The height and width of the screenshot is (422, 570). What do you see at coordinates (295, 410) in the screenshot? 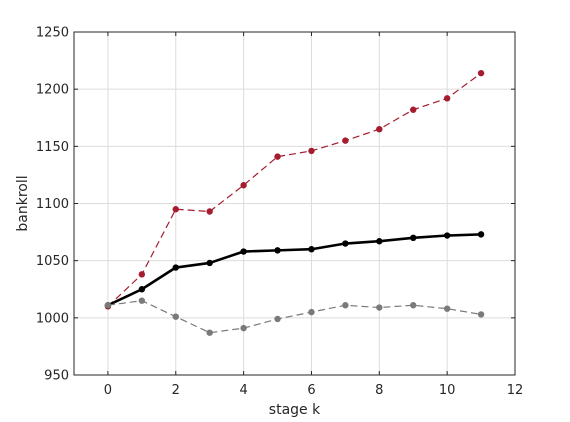
I see `x-axis-label: stage k` at bounding box center [295, 410].